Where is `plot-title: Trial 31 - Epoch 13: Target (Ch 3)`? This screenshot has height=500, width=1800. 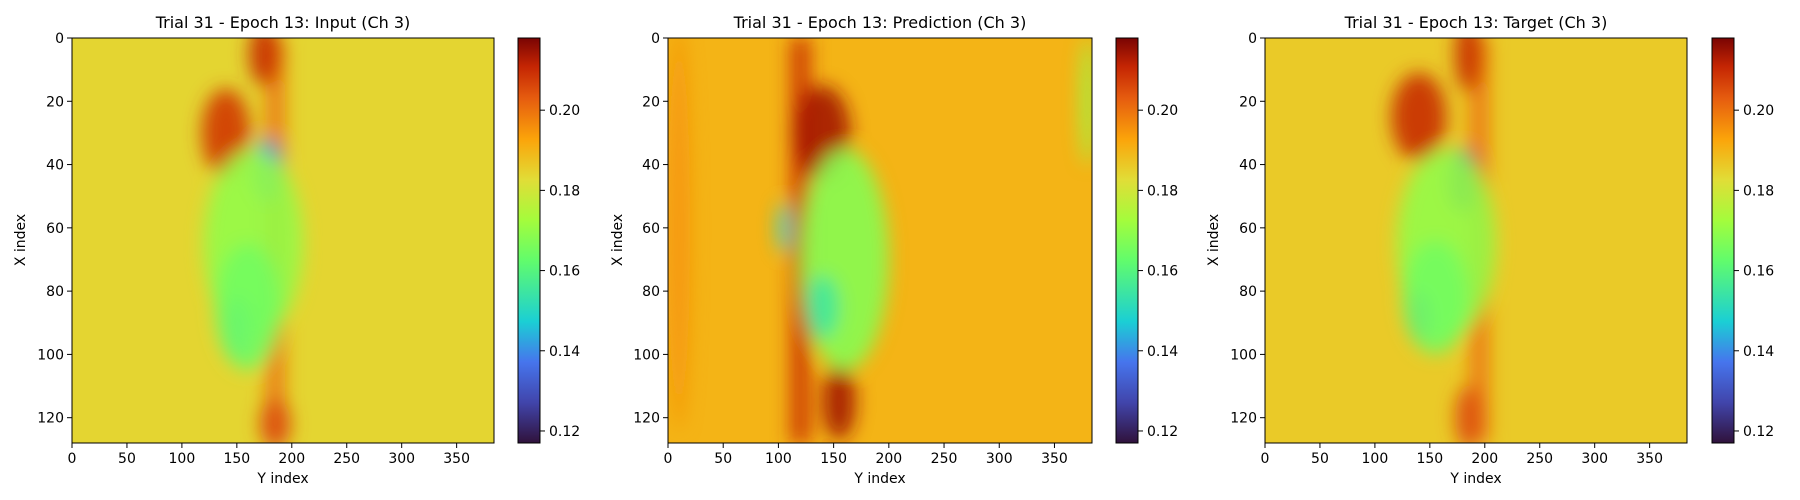
plot-title: Trial 31 - Epoch 13: Target (Ch 3) is located at coordinates (1476, 22).